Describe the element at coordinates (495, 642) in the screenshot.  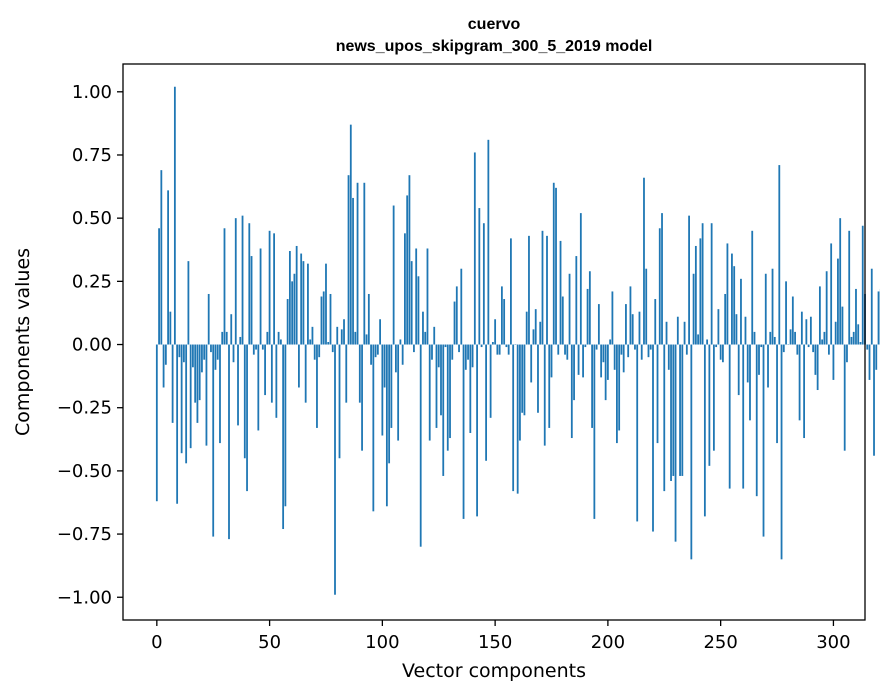
I see `x-tick-label: 150` at that location.